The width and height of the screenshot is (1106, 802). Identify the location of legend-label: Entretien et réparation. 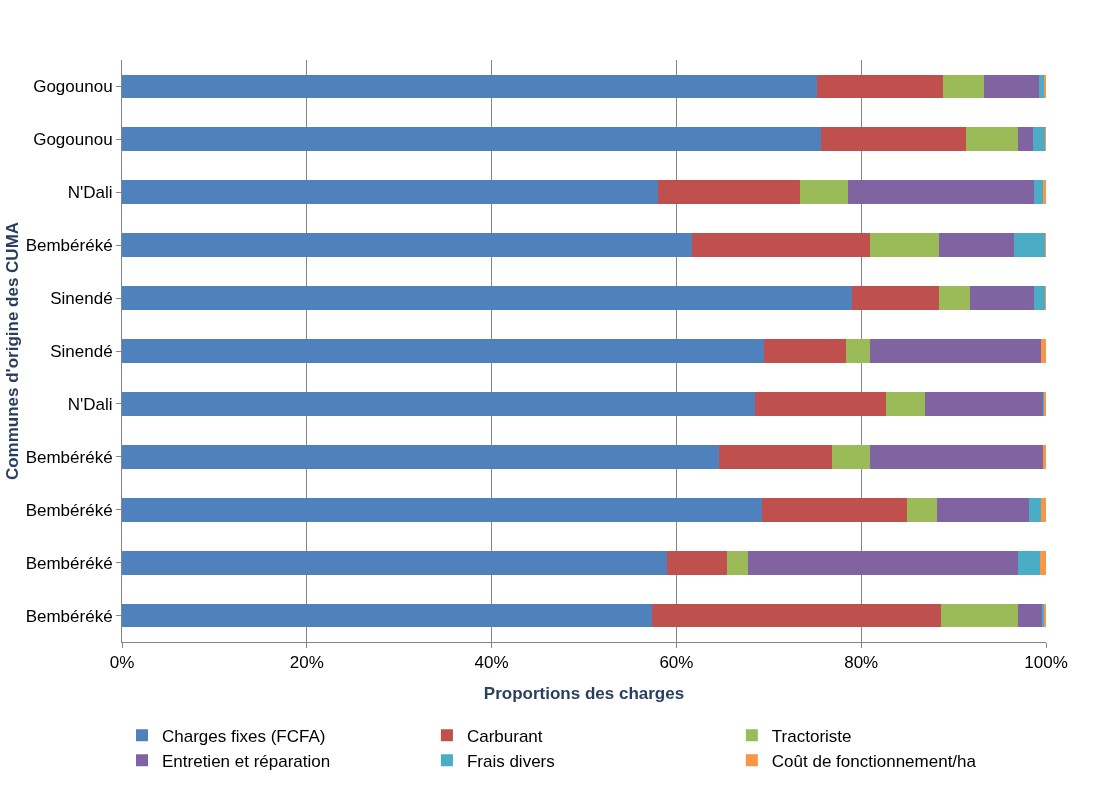
(246, 761).